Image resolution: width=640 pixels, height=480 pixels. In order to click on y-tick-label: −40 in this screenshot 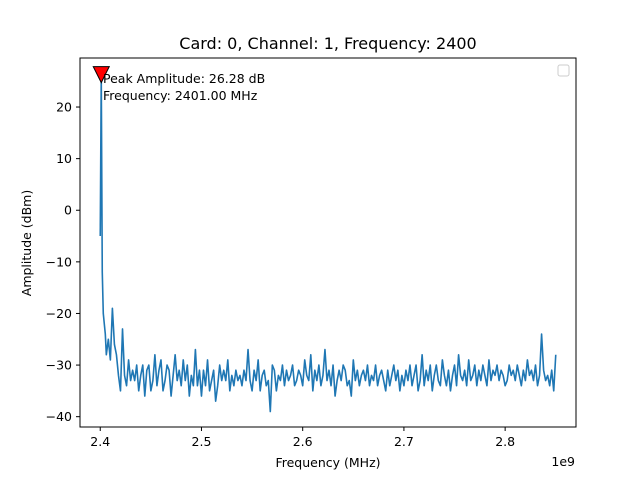, I will do `click(59, 416)`.